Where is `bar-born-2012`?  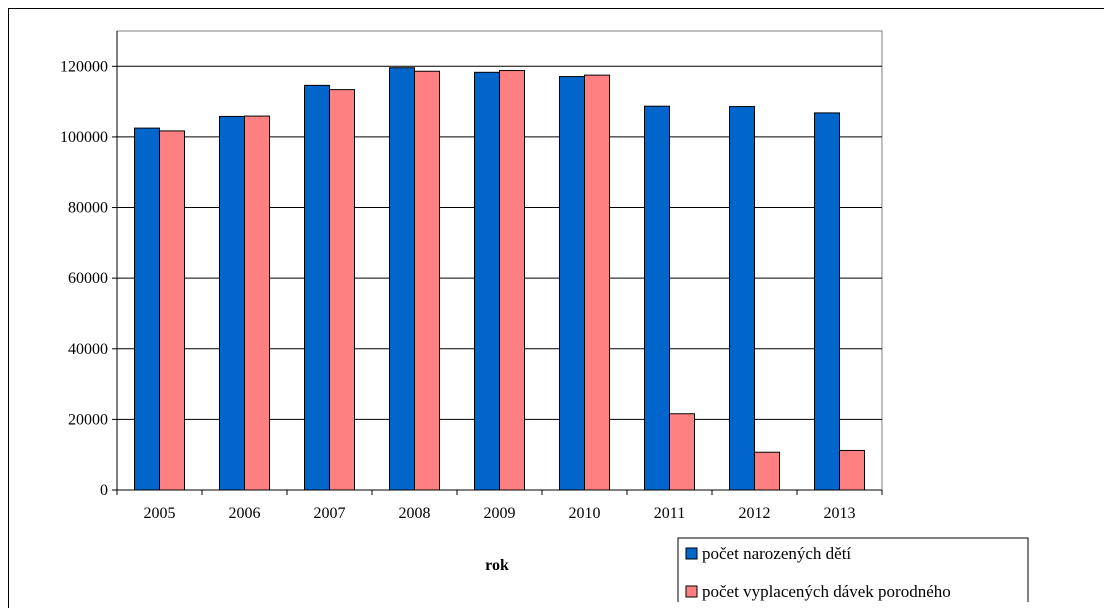
bar-born-2012 is located at coordinates (742, 298).